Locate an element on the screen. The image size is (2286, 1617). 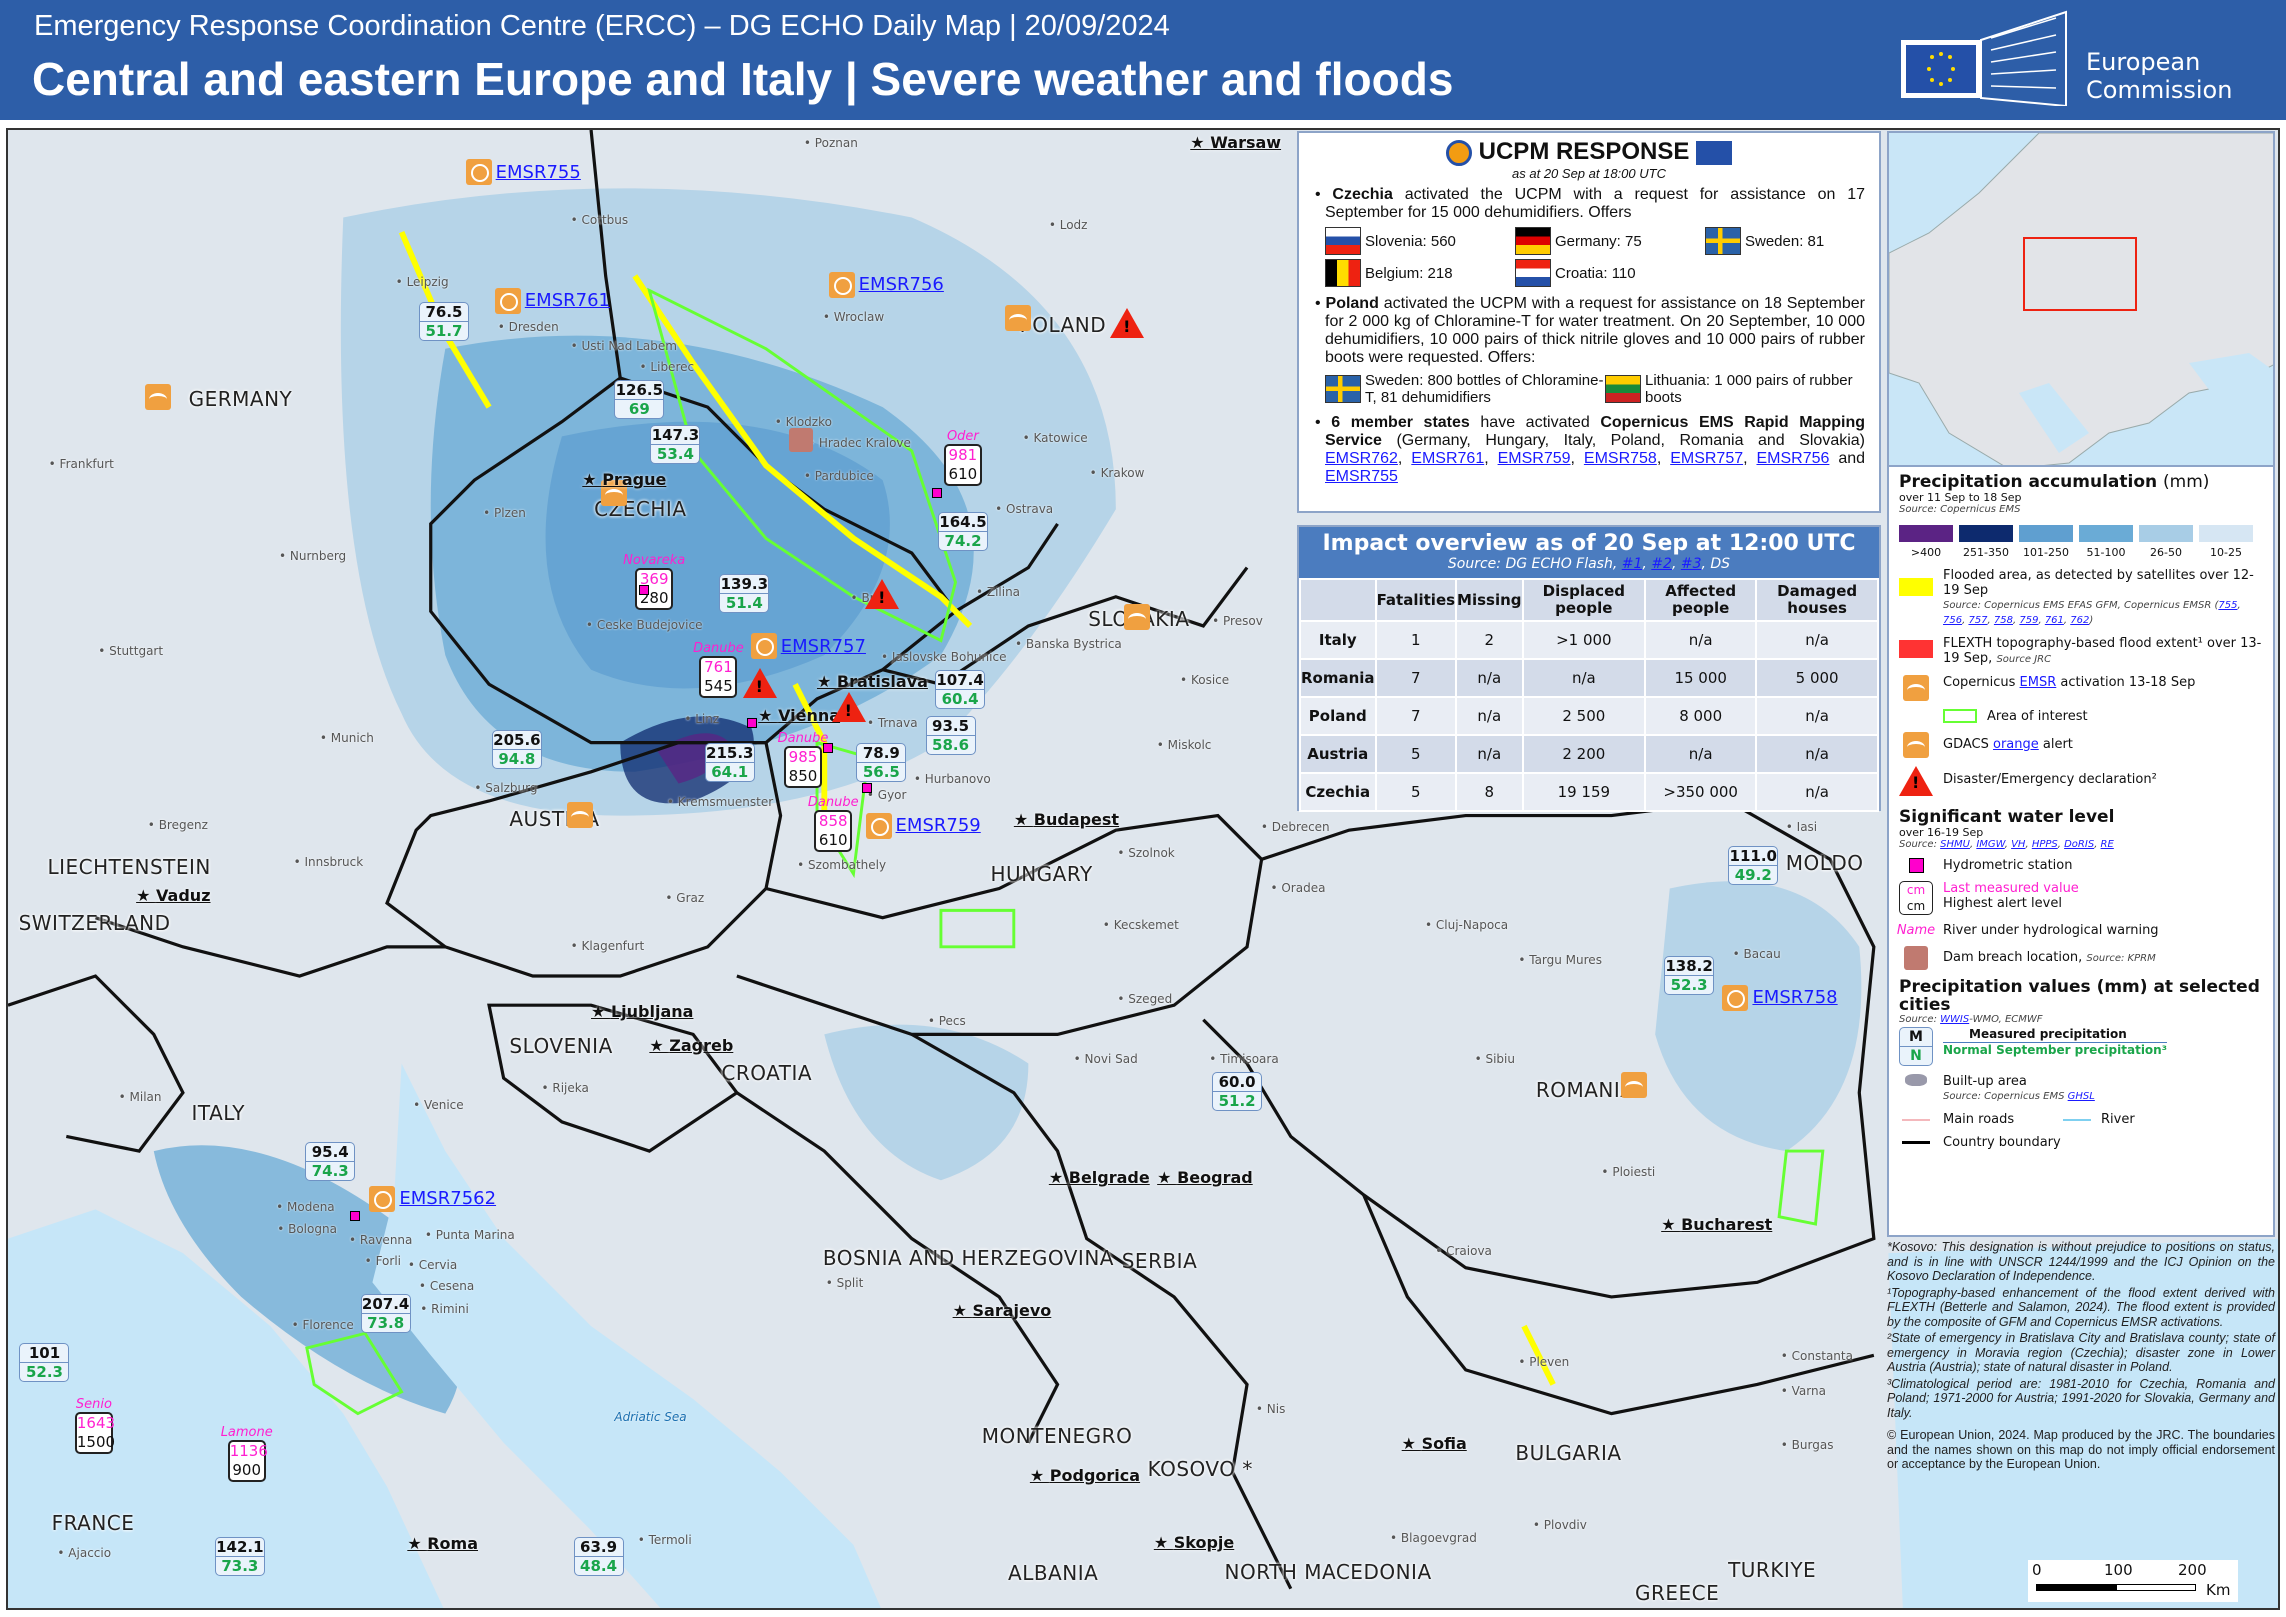
emsr-link: EMSR755 is located at coordinates (1361, 476).